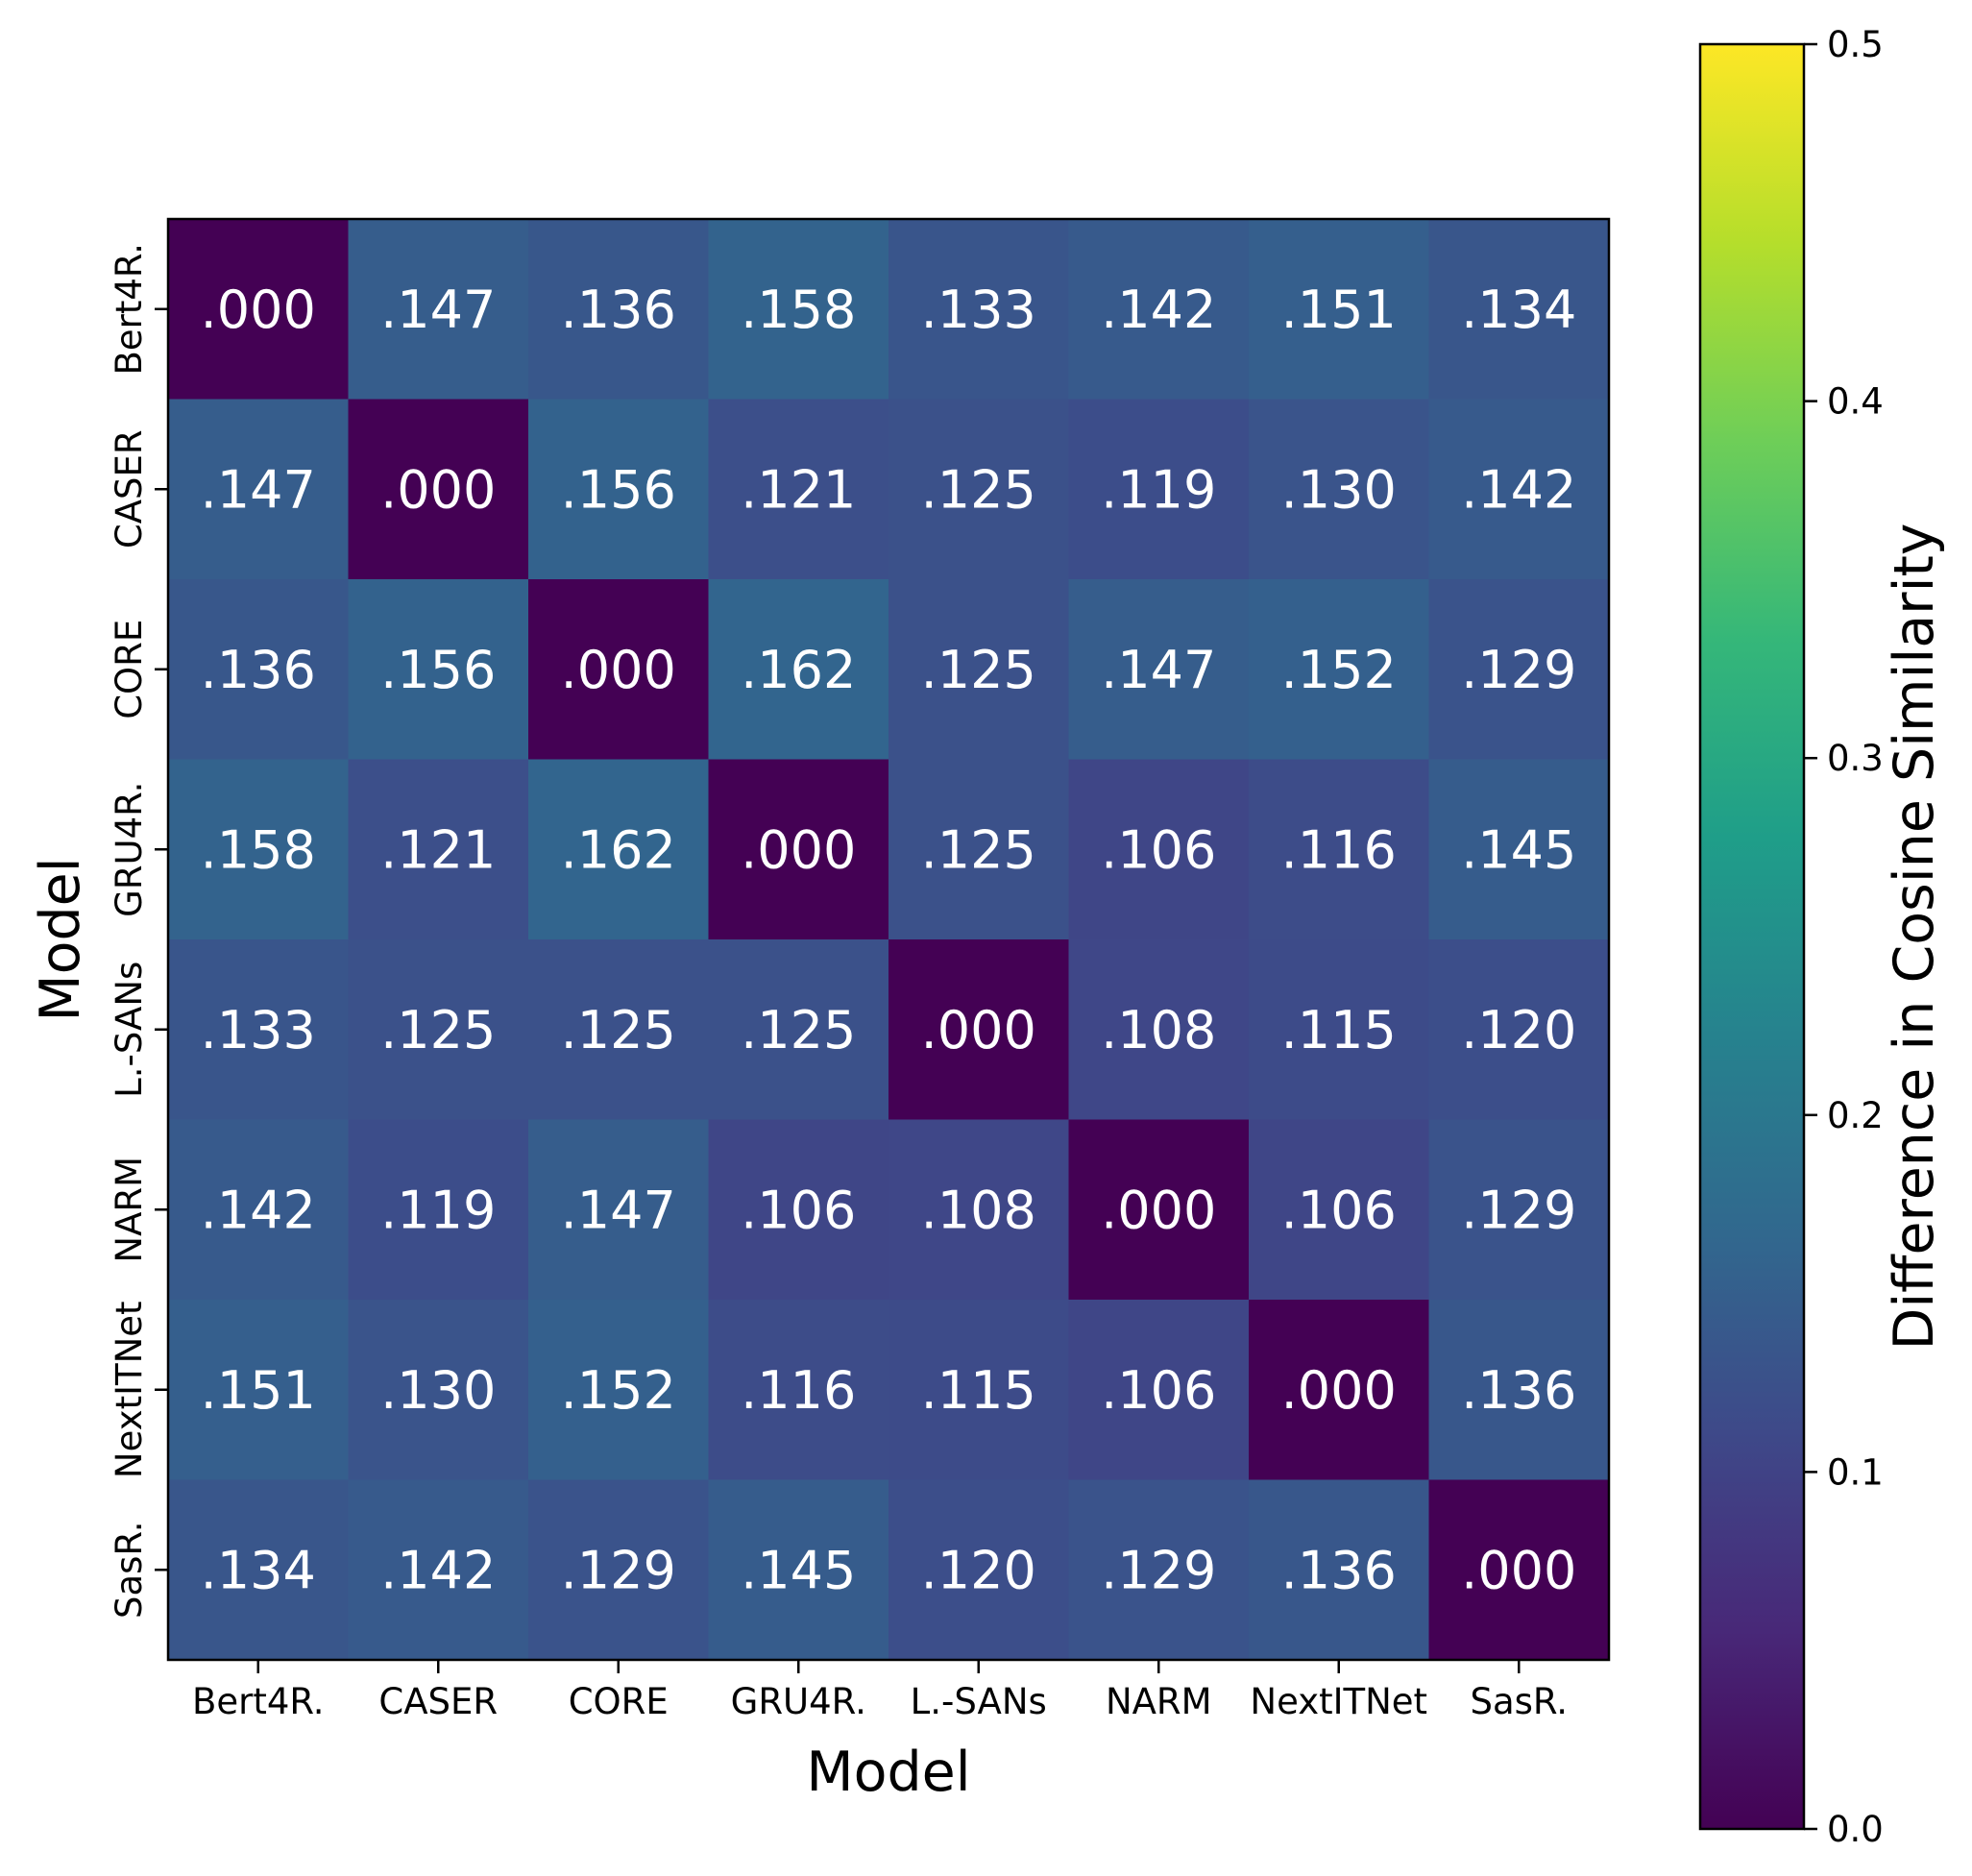  What do you see at coordinates (438, 1702) in the screenshot?
I see `x-tick-label: CASER` at bounding box center [438, 1702].